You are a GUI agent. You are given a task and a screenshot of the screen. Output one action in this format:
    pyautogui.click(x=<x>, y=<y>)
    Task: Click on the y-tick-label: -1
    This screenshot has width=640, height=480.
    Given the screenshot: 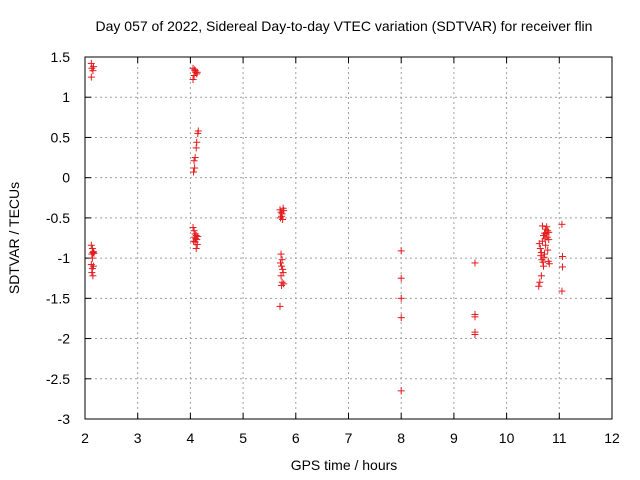 What is the action you would take?
    pyautogui.click(x=64, y=258)
    